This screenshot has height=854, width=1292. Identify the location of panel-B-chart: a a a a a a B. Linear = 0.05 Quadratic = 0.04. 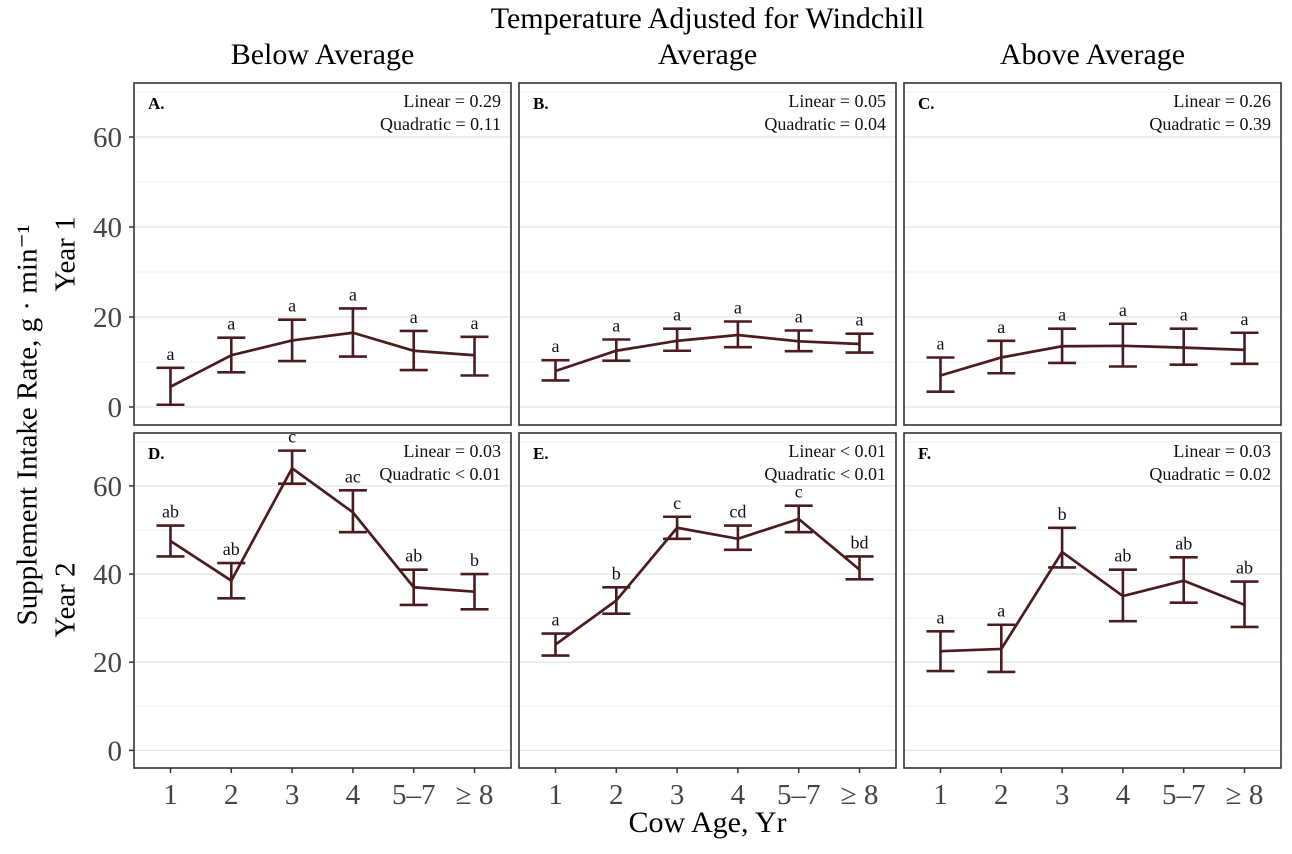
(707, 254).